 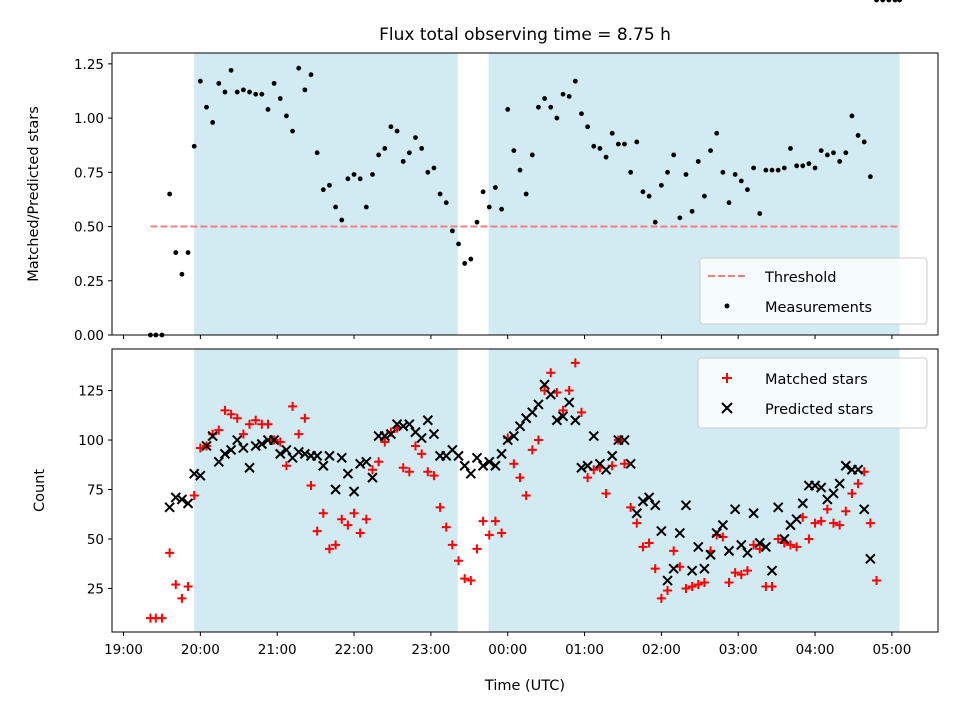 I want to click on count-legend: Matched stars Predicted stars, so click(x=812, y=393).